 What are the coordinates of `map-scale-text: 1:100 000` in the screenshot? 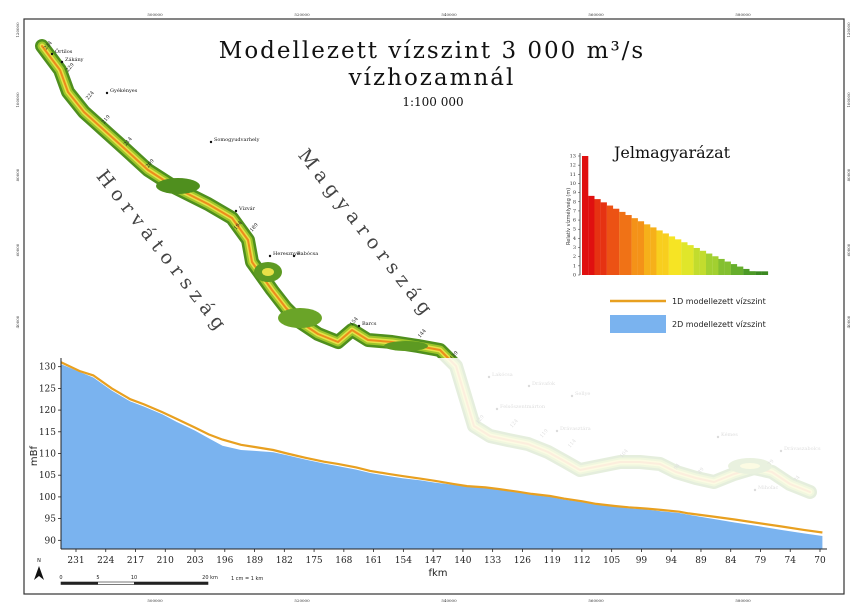 It's located at (432, 102).